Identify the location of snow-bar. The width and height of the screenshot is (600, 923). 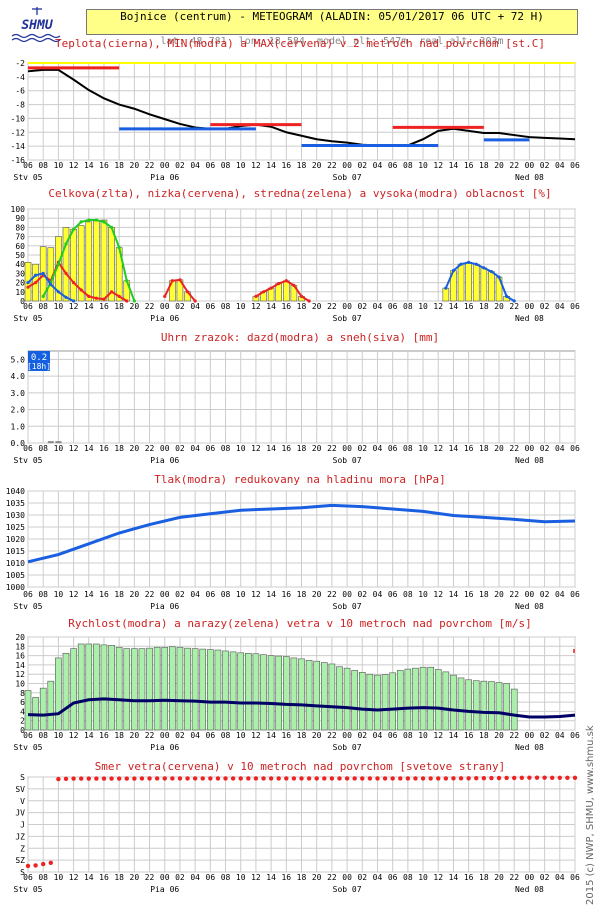
(50, 442).